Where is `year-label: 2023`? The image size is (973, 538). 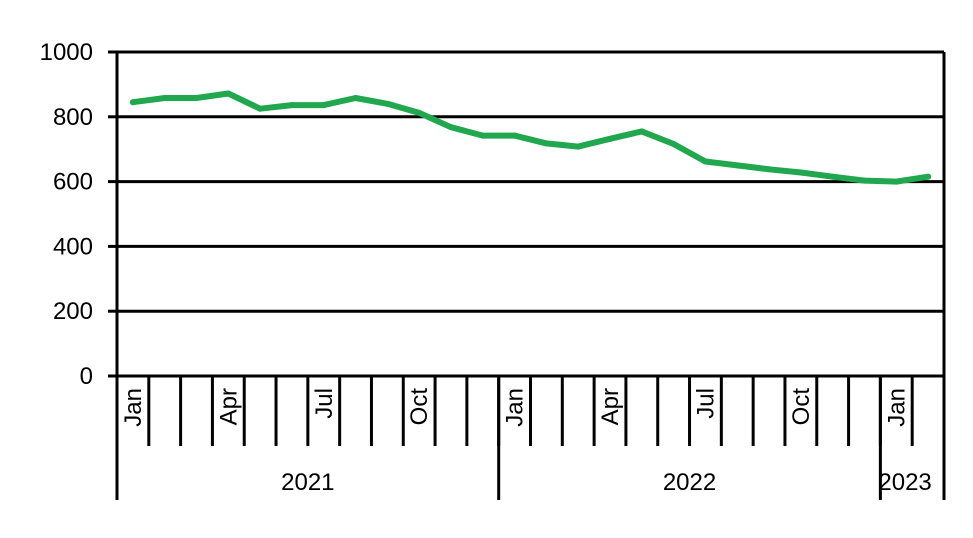
year-label: 2023 is located at coordinates (904, 482).